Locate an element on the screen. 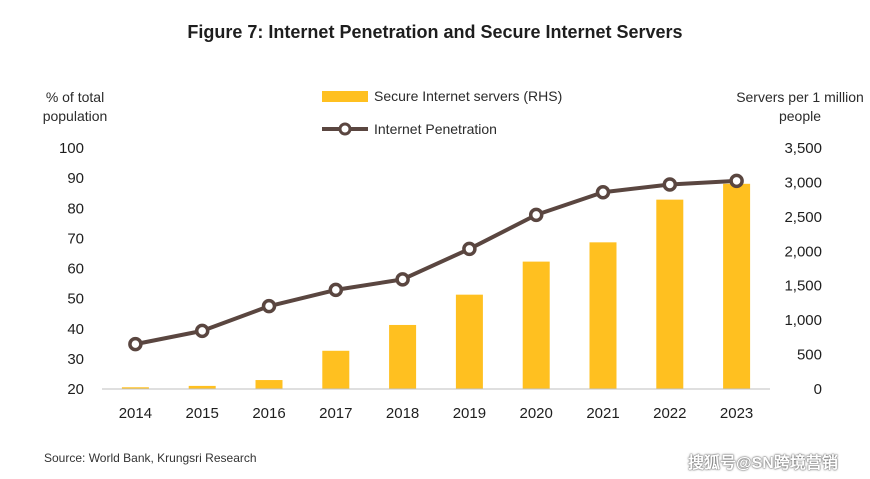 The height and width of the screenshot is (479, 870). left-tick-40: 40 is located at coordinates (75, 329).